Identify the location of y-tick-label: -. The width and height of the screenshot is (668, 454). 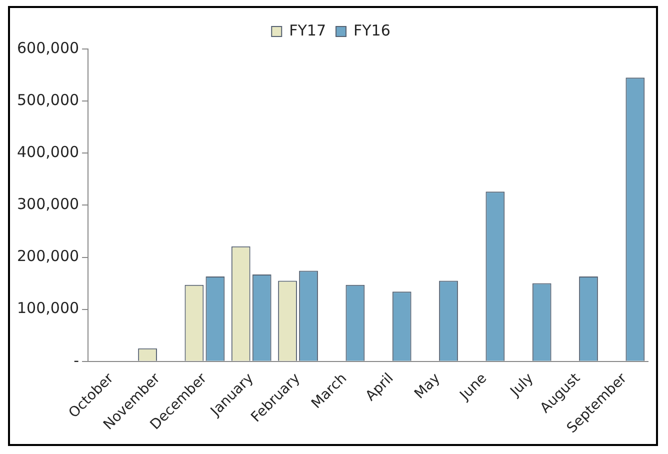
(77, 360).